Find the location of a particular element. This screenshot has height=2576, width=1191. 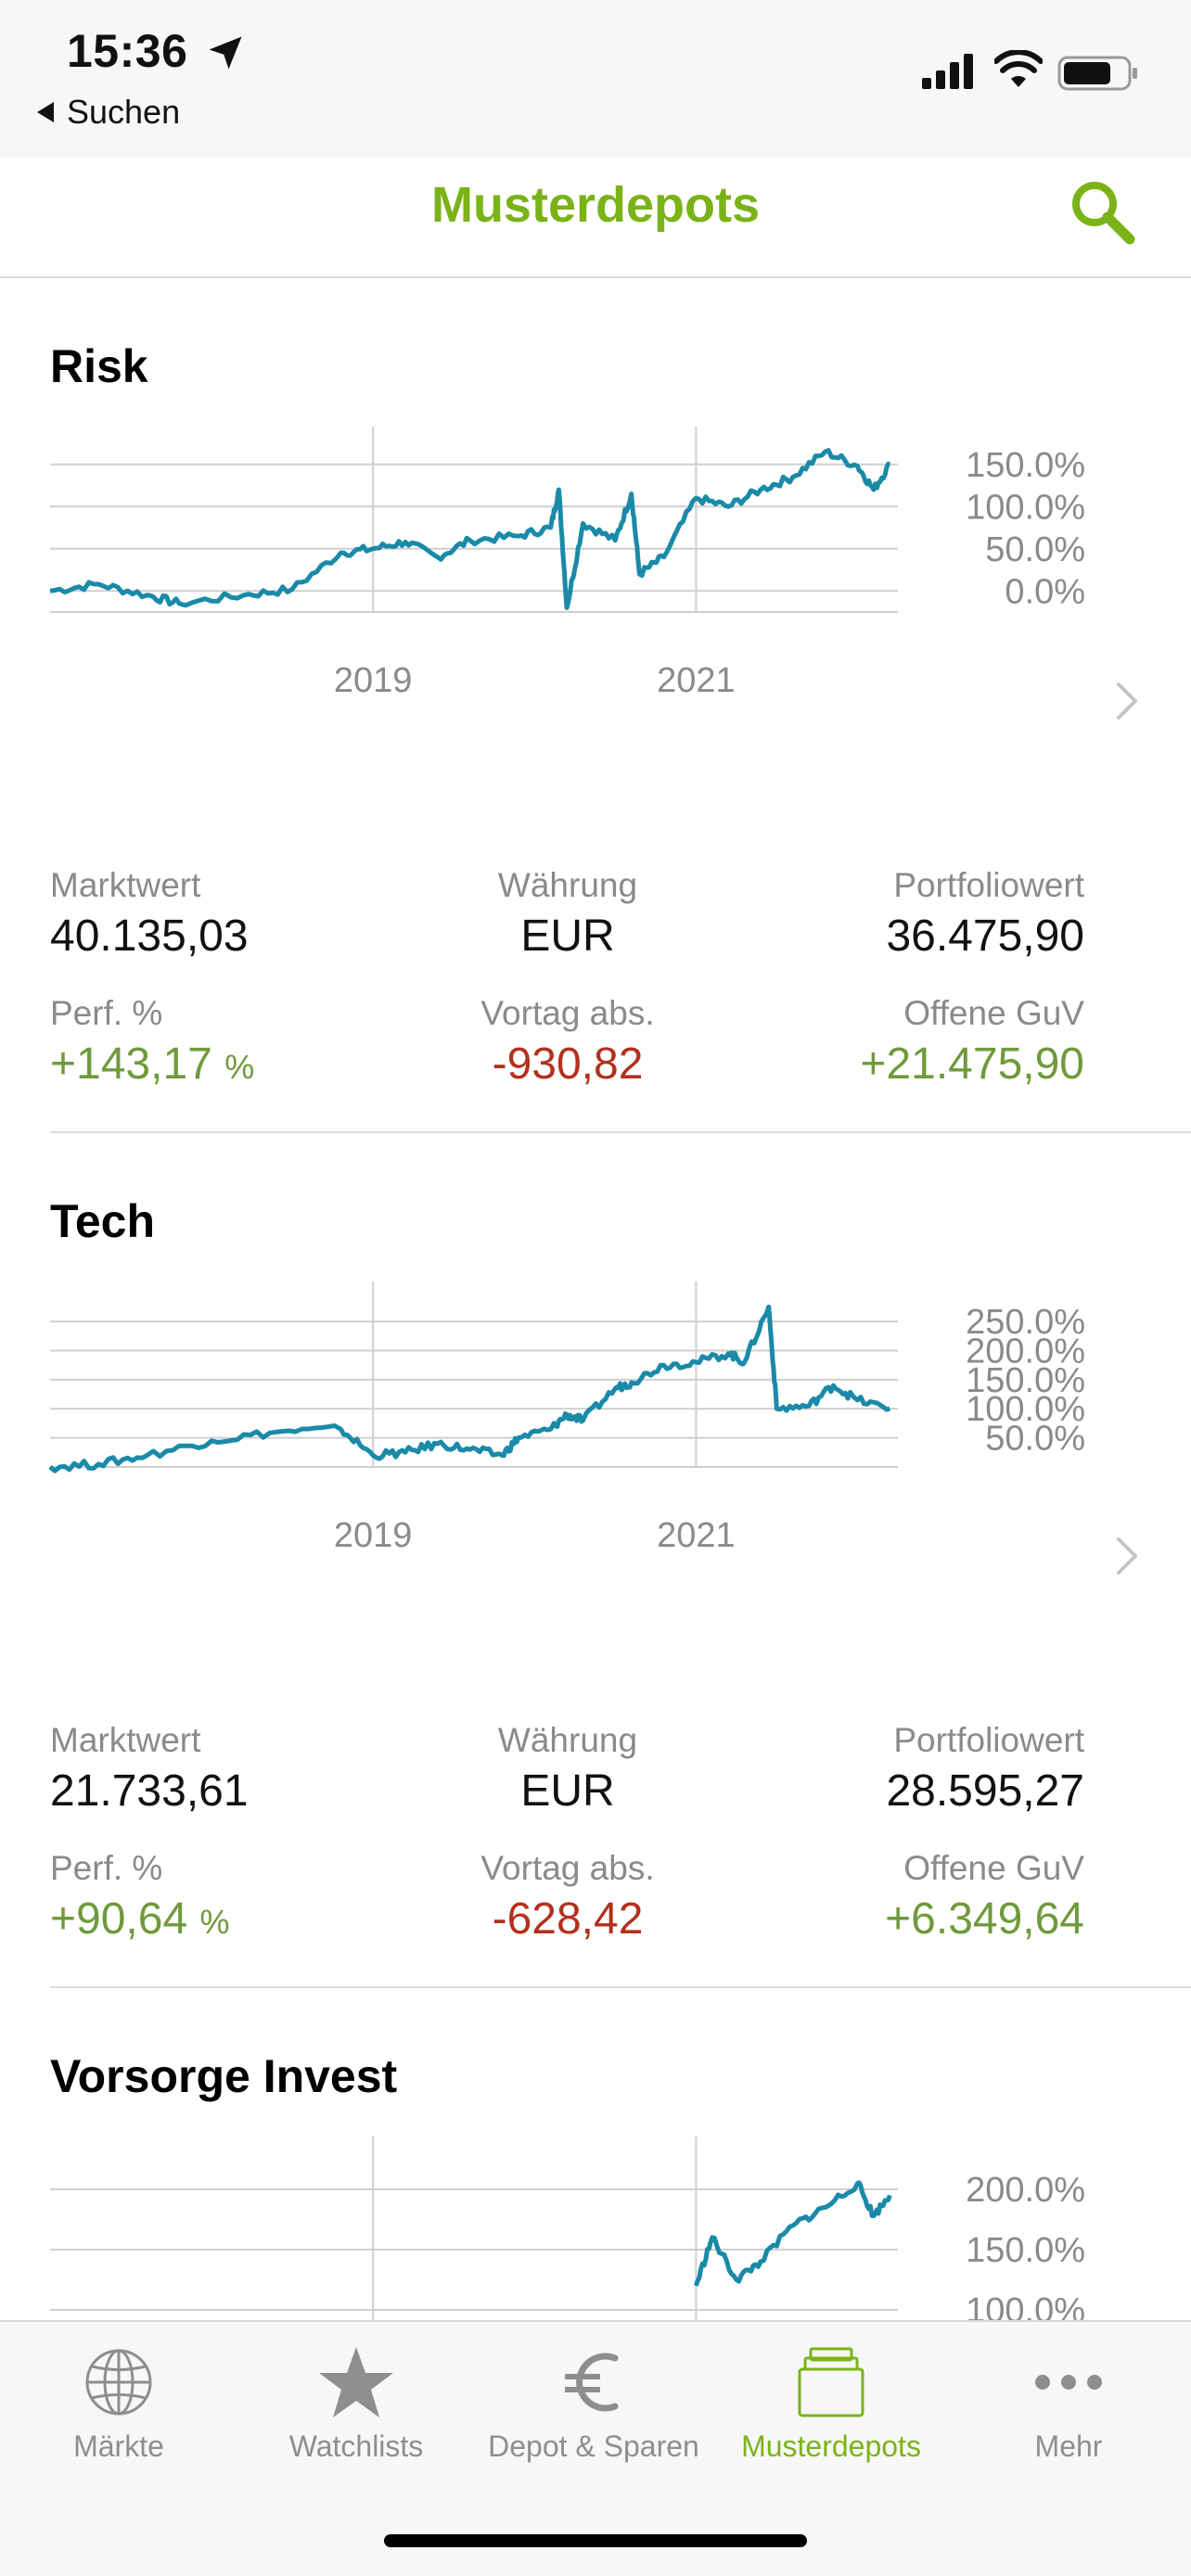

home-indicator is located at coordinates (595, 2540).